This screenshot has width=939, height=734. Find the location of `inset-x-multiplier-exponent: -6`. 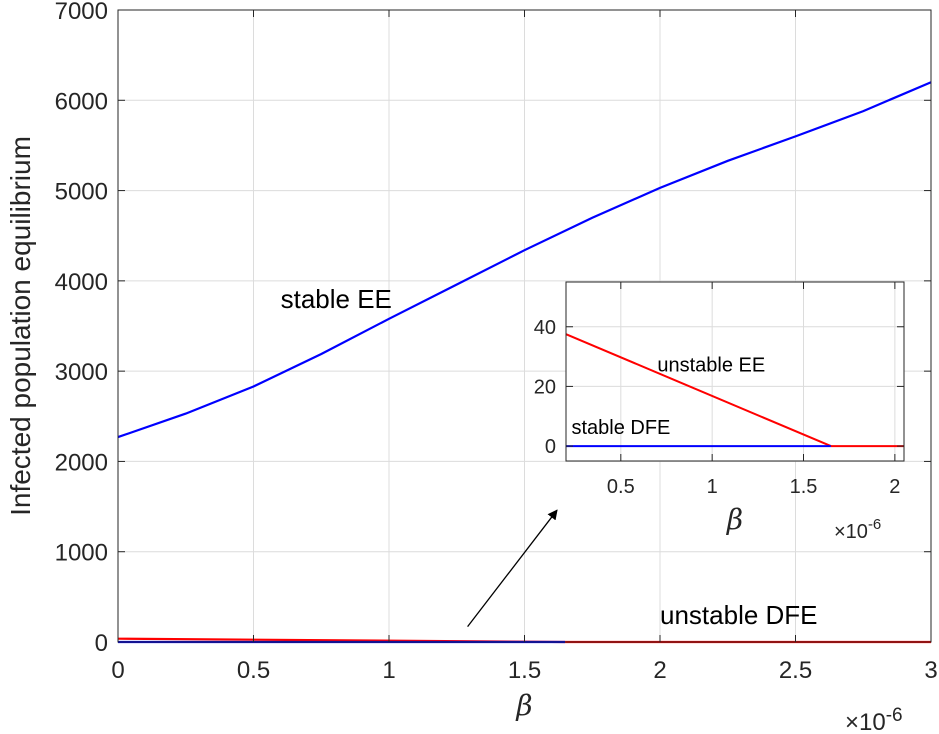

inset-x-multiplier-exponent: -6 is located at coordinates (874, 524).